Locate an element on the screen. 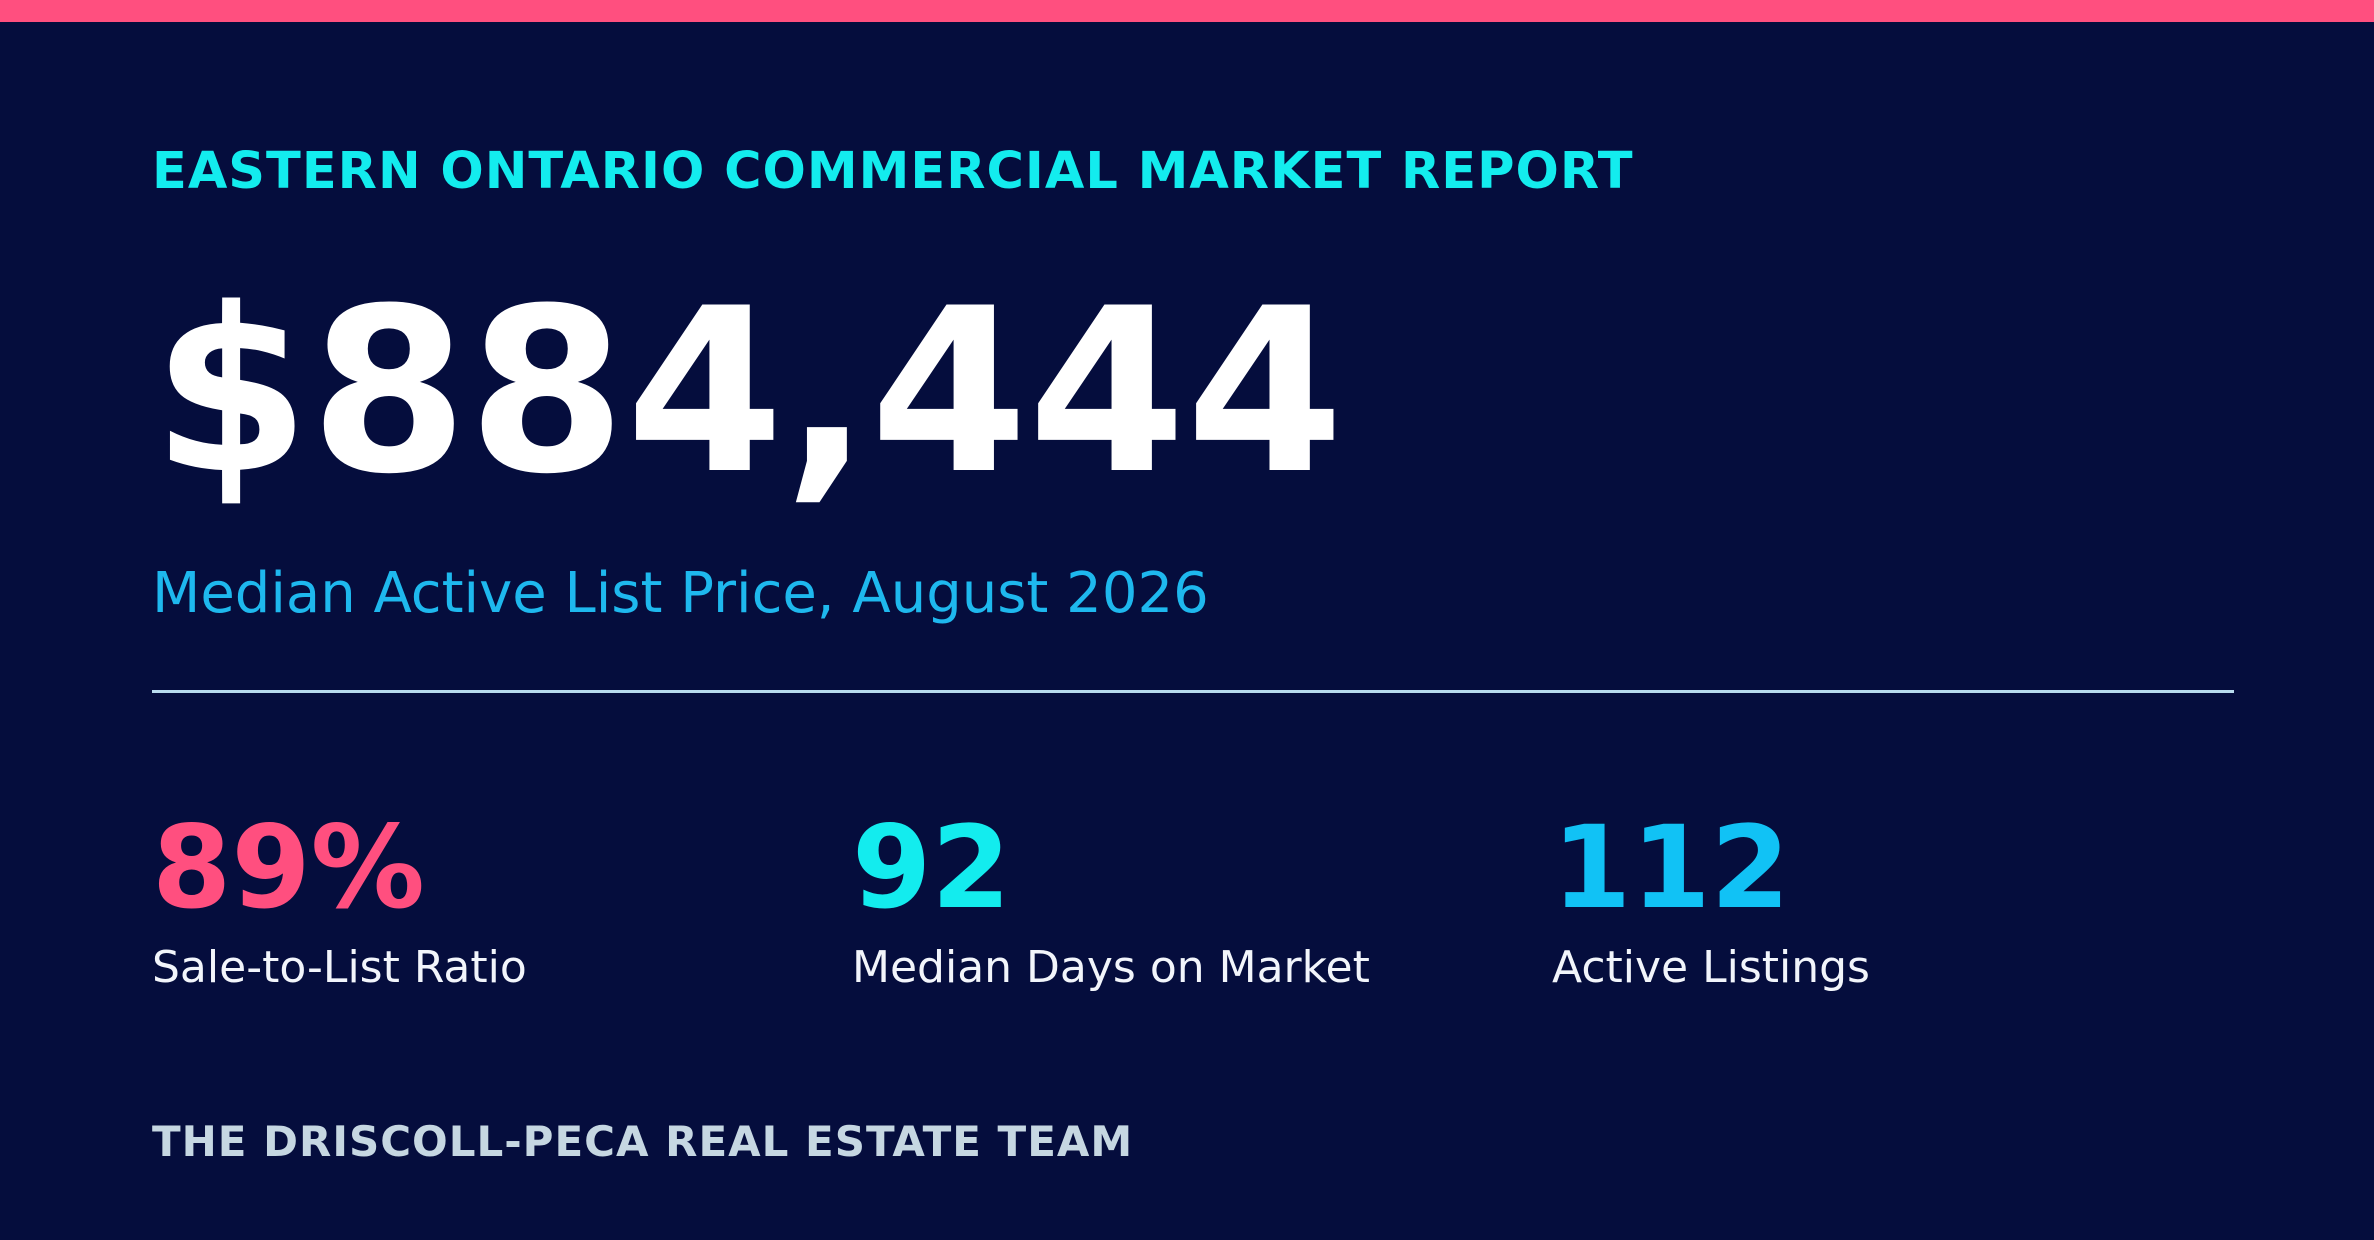 The image size is (2374, 1240). stat-label: Median Days on Market is located at coordinates (1111, 967).